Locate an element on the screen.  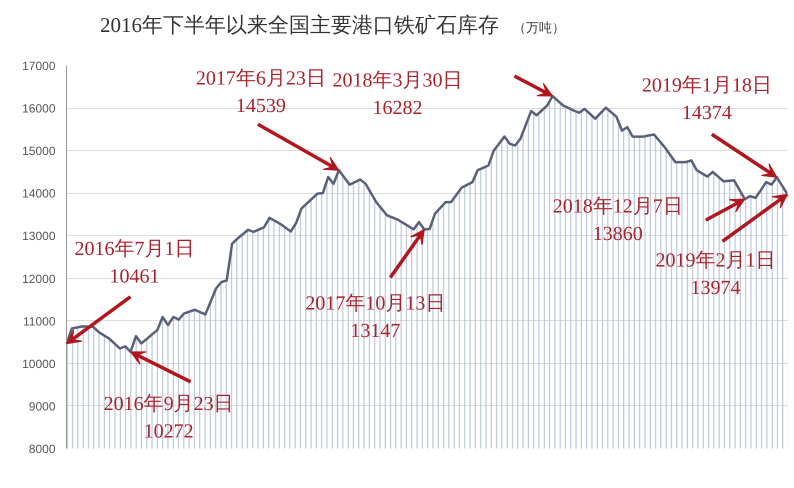
y-tick-label: 9000 is located at coordinates (42, 406).